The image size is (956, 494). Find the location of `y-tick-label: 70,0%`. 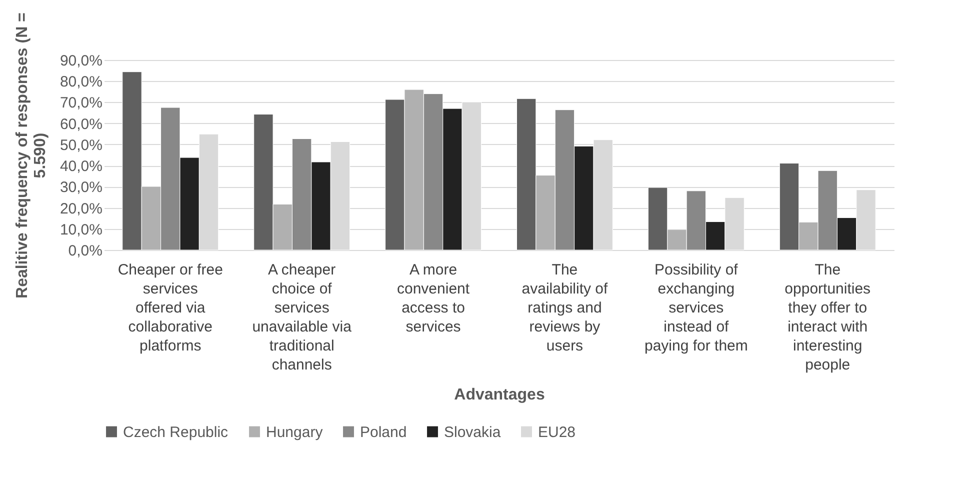

y-tick-label: 70,0% is located at coordinates (81, 103).